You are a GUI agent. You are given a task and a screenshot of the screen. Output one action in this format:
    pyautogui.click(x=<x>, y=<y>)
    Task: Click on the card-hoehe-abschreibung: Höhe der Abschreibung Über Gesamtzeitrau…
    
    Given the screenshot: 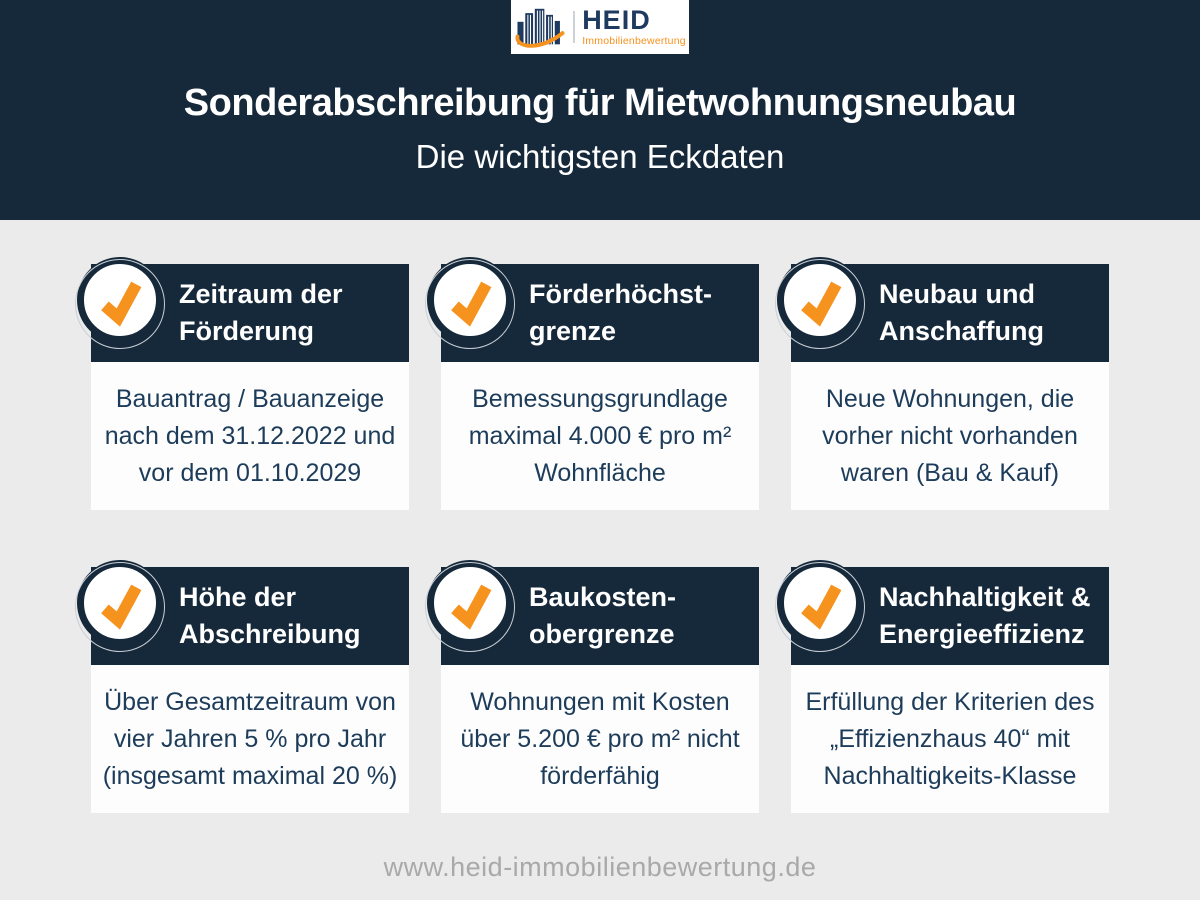 What is the action you would take?
    pyautogui.click(x=242, y=686)
    